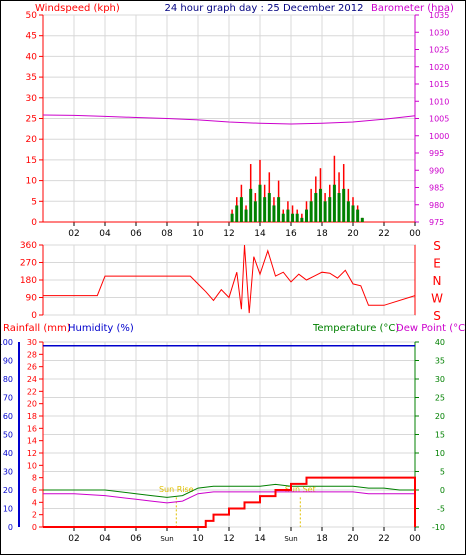  What do you see at coordinates (34, 202) in the screenshot?
I see `windspeed-y-tick-label: 5` at bounding box center [34, 202].